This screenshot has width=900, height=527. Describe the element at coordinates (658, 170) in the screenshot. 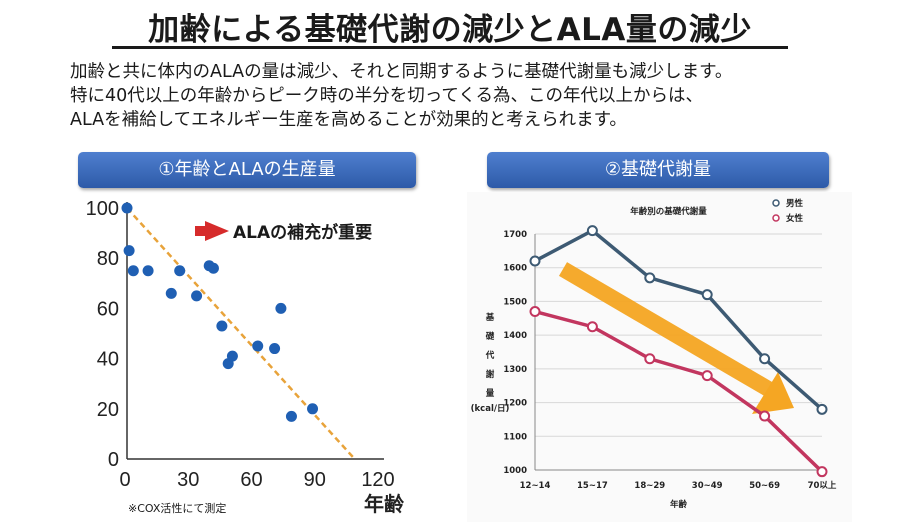

I see `panel-header-bmr: ②基礎代謝量` at that location.